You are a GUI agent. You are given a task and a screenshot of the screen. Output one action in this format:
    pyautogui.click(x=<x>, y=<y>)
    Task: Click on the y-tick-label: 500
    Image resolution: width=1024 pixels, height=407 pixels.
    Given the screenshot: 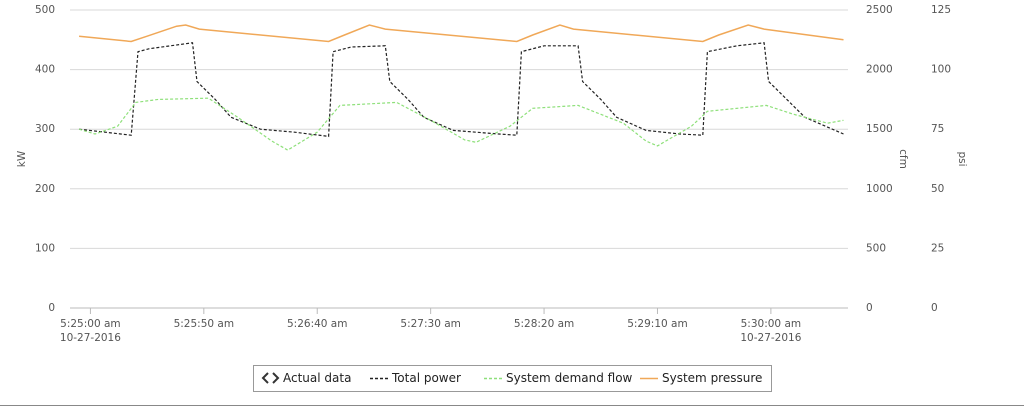 What is the action you would take?
    pyautogui.click(x=45, y=10)
    